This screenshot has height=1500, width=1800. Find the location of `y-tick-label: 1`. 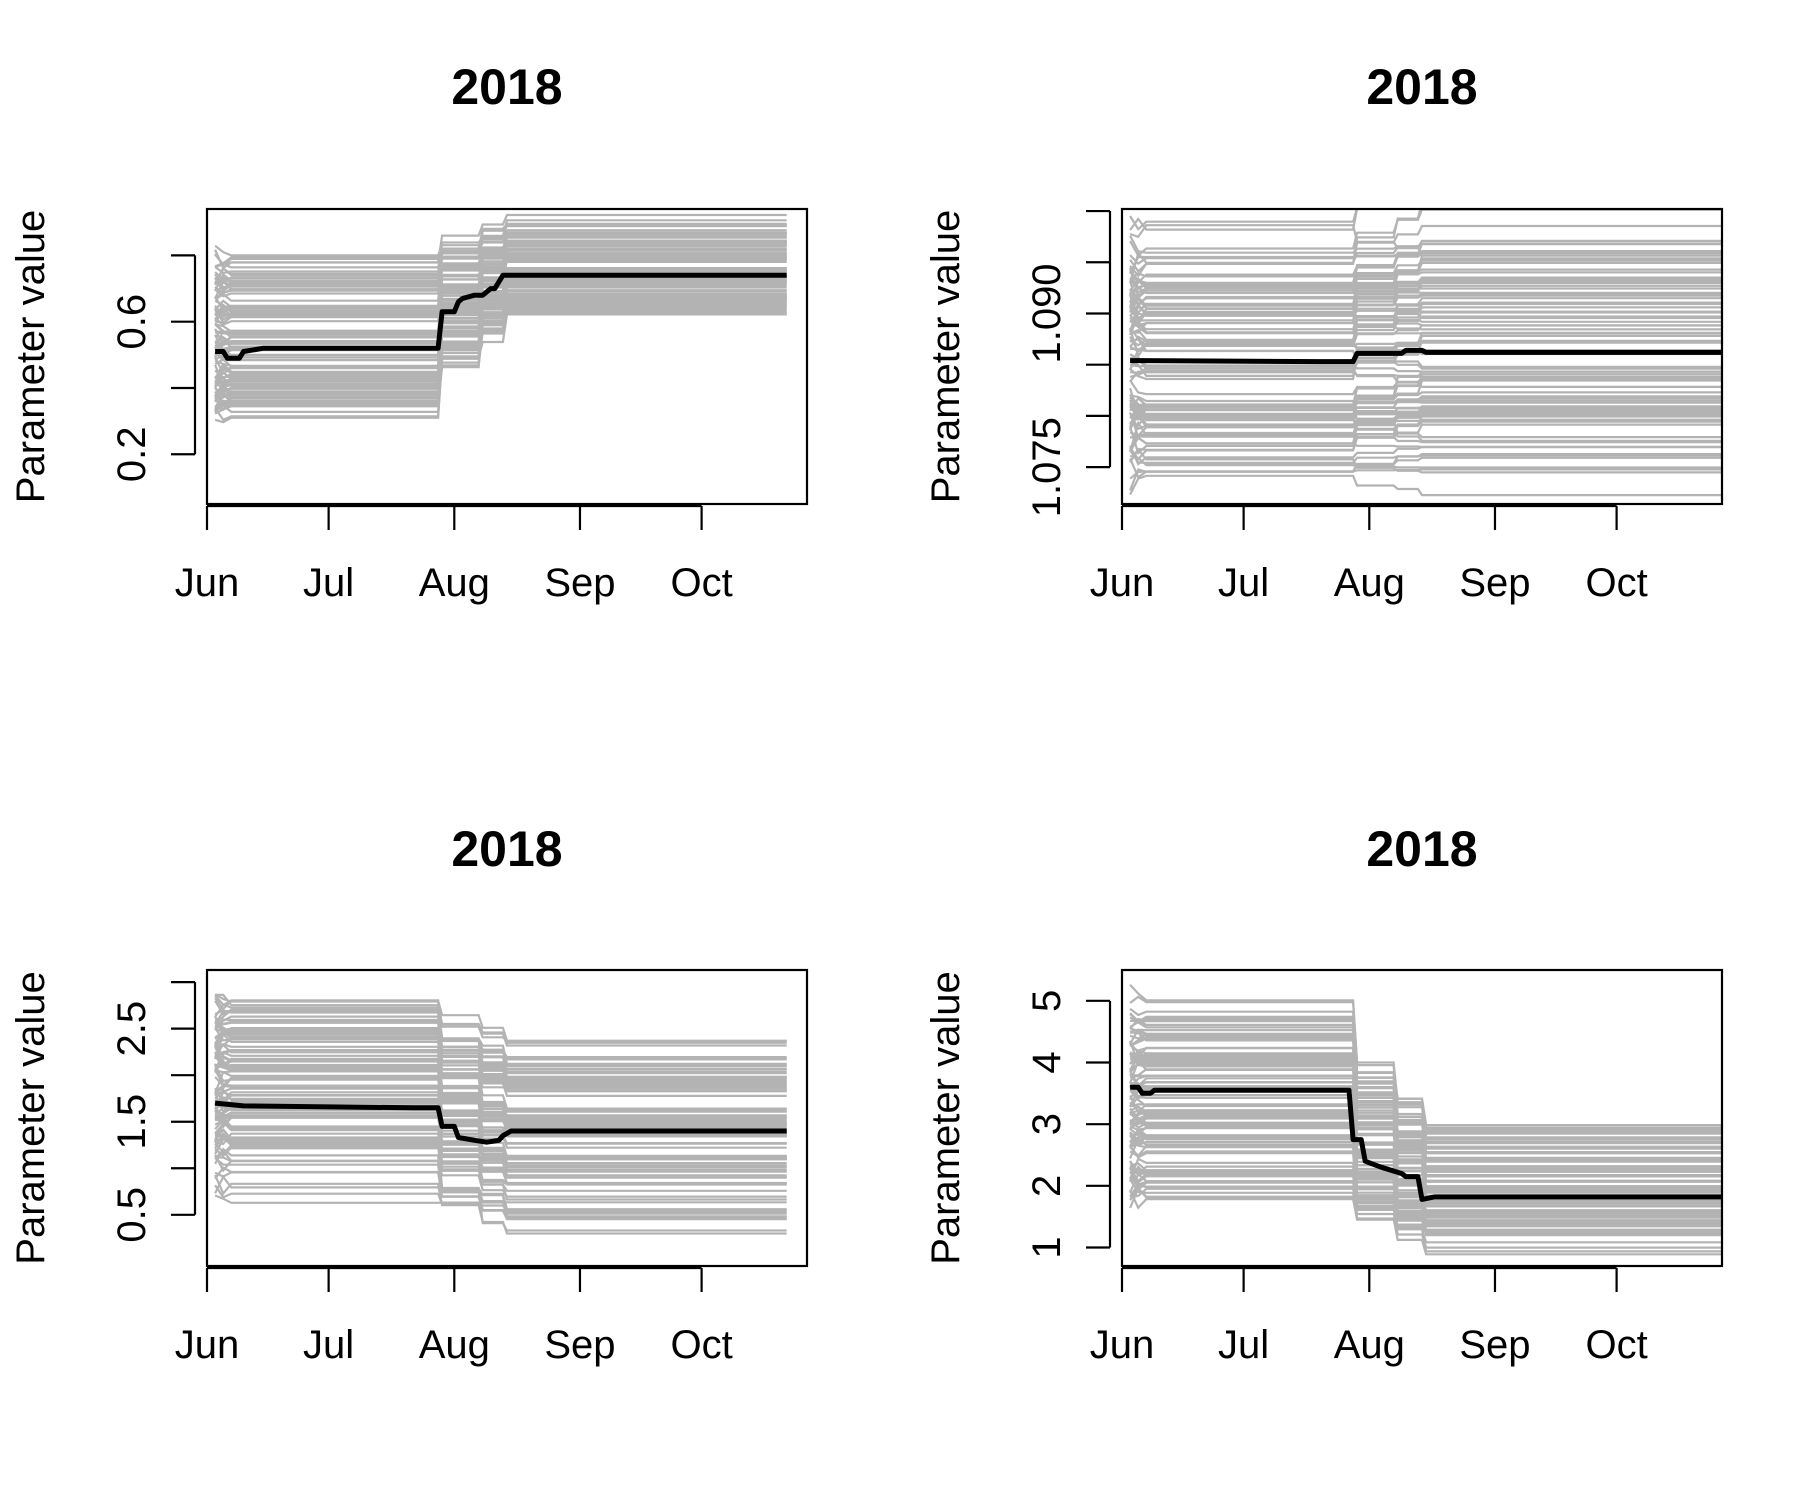

y-tick-label: 1 is located at coordinates (1047, 1247).